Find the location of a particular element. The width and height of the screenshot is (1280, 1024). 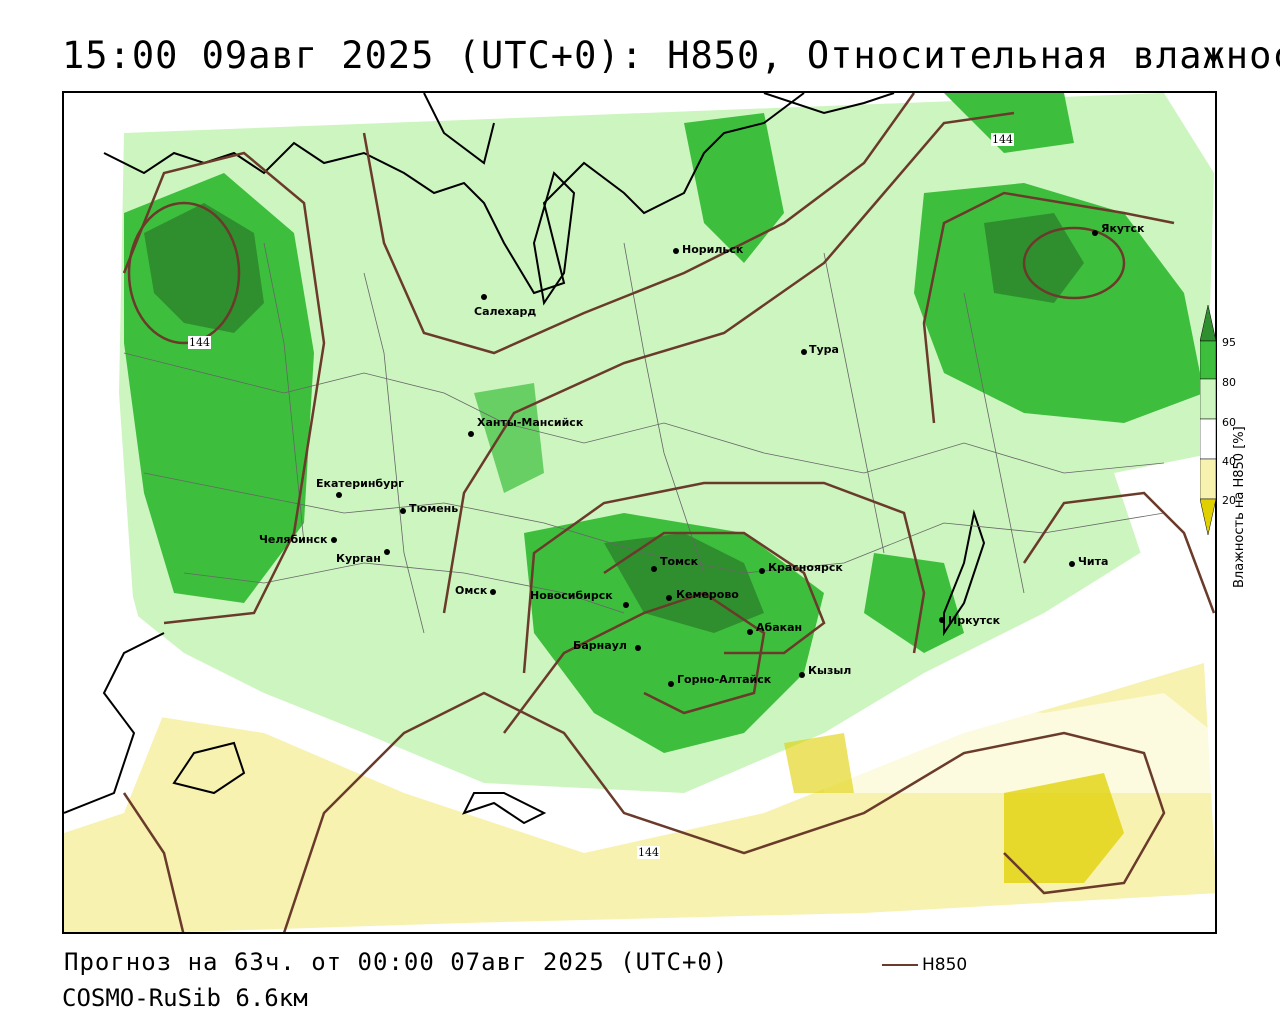

colorbar-tick: 60 is located at coordinates (1229, 422).